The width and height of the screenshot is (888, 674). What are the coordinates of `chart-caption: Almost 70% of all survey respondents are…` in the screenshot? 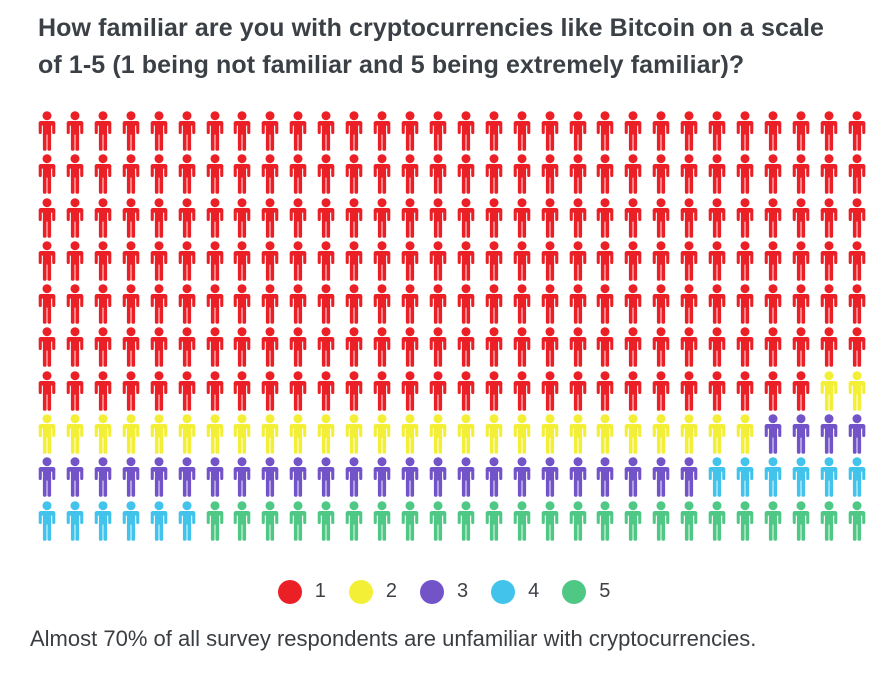 It's located at (393, 638).